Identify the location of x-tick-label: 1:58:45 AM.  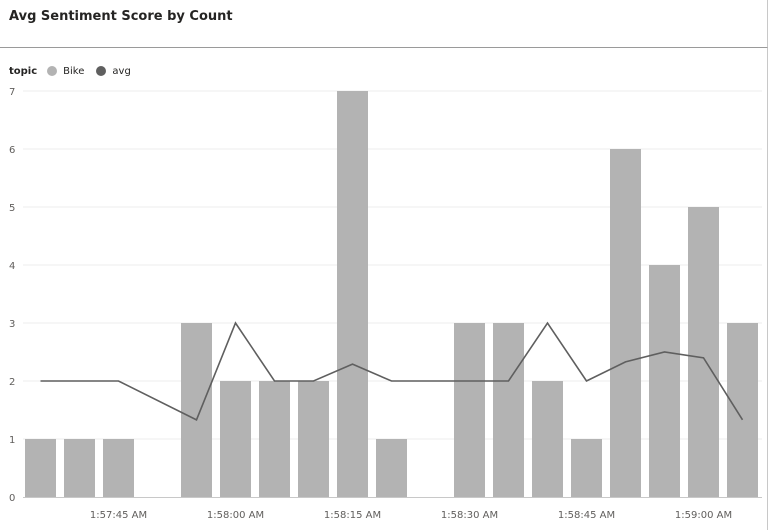
(586, 515).